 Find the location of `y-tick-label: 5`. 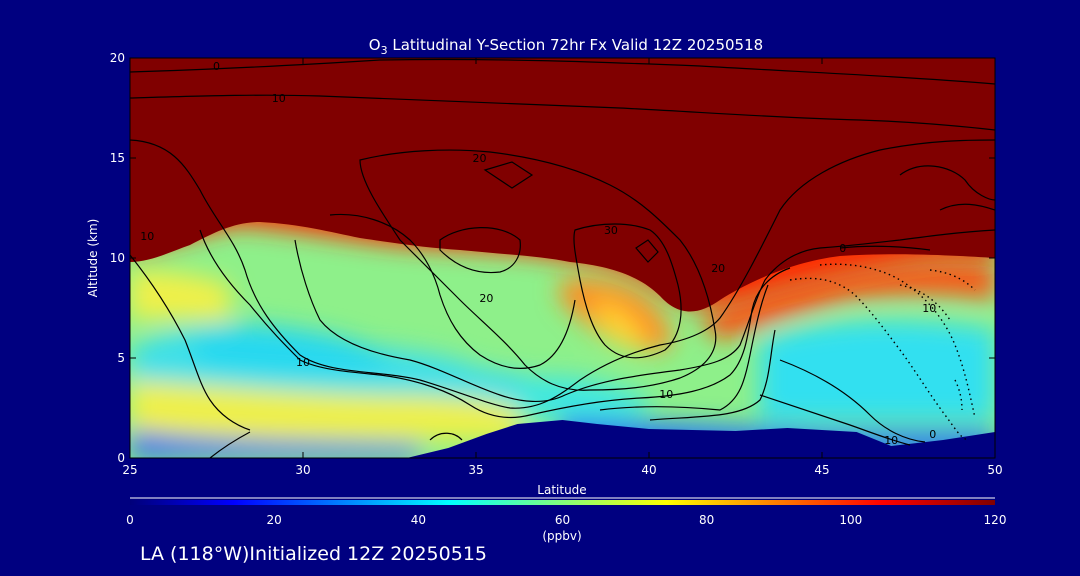

y-tick-label: 5 is located at coordinates (121, 358).